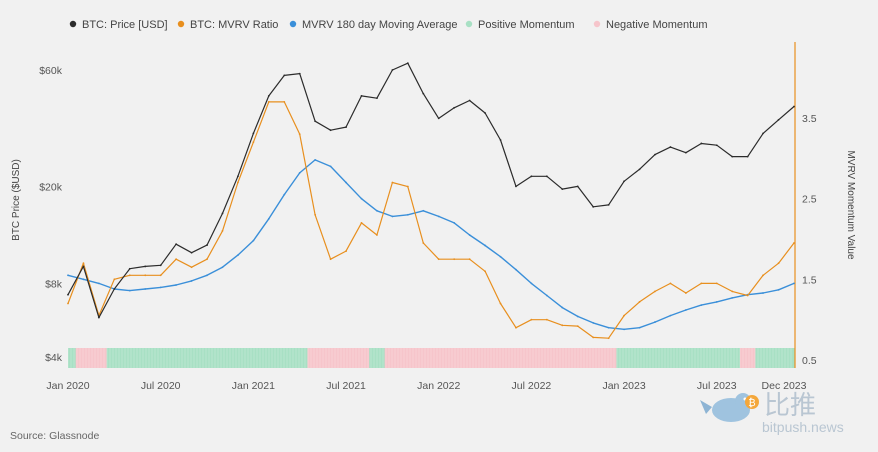 This screenshot has height=452, width=878. I want to click on x-tick-label: Jul 2022, so click(532, 386).